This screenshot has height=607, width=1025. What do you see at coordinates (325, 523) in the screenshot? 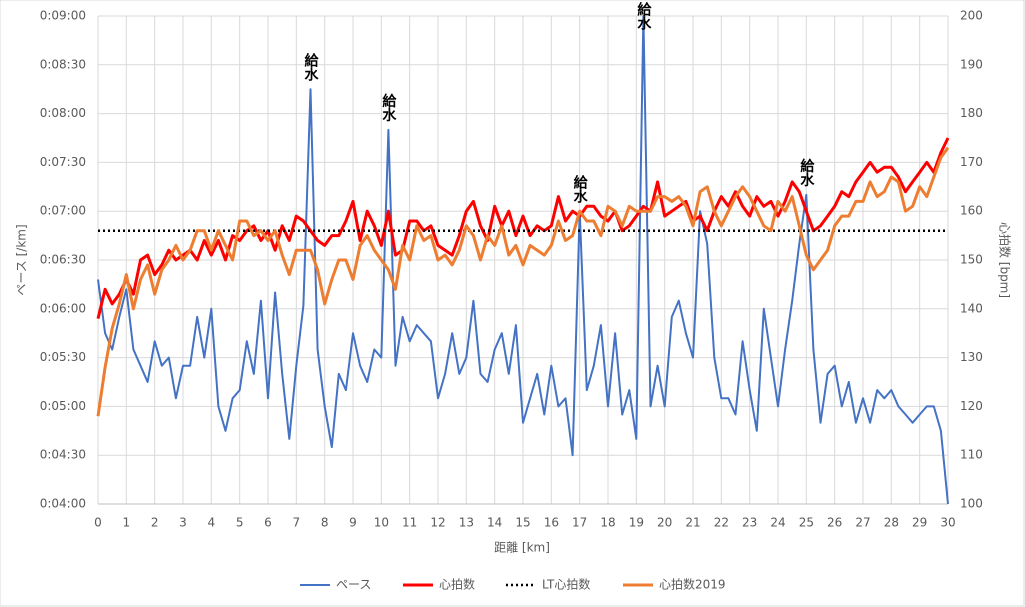
I see `x-tick-label: 8` at bounding box center [325, 523].